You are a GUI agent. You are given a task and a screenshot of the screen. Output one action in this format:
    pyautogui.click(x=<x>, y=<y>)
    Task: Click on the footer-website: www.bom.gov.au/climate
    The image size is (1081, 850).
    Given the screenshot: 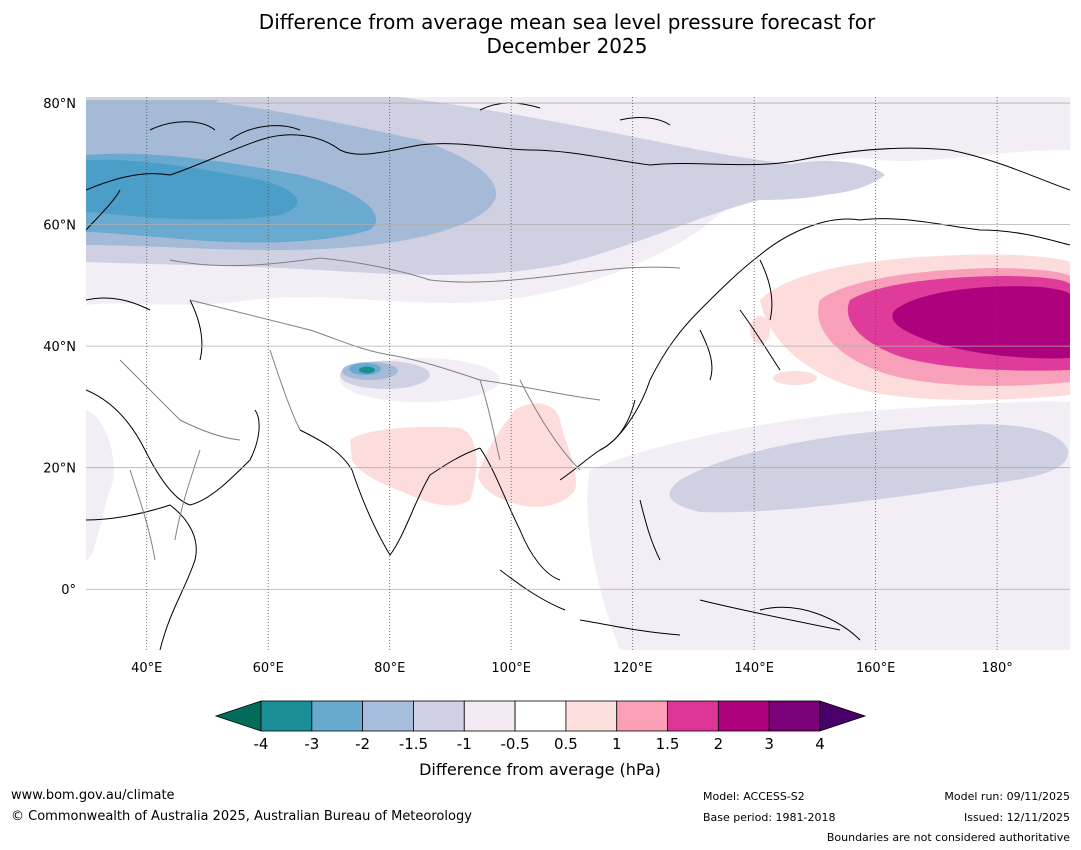 What is the action you would take?
    pyautogui.click(x=93, y=795)
    